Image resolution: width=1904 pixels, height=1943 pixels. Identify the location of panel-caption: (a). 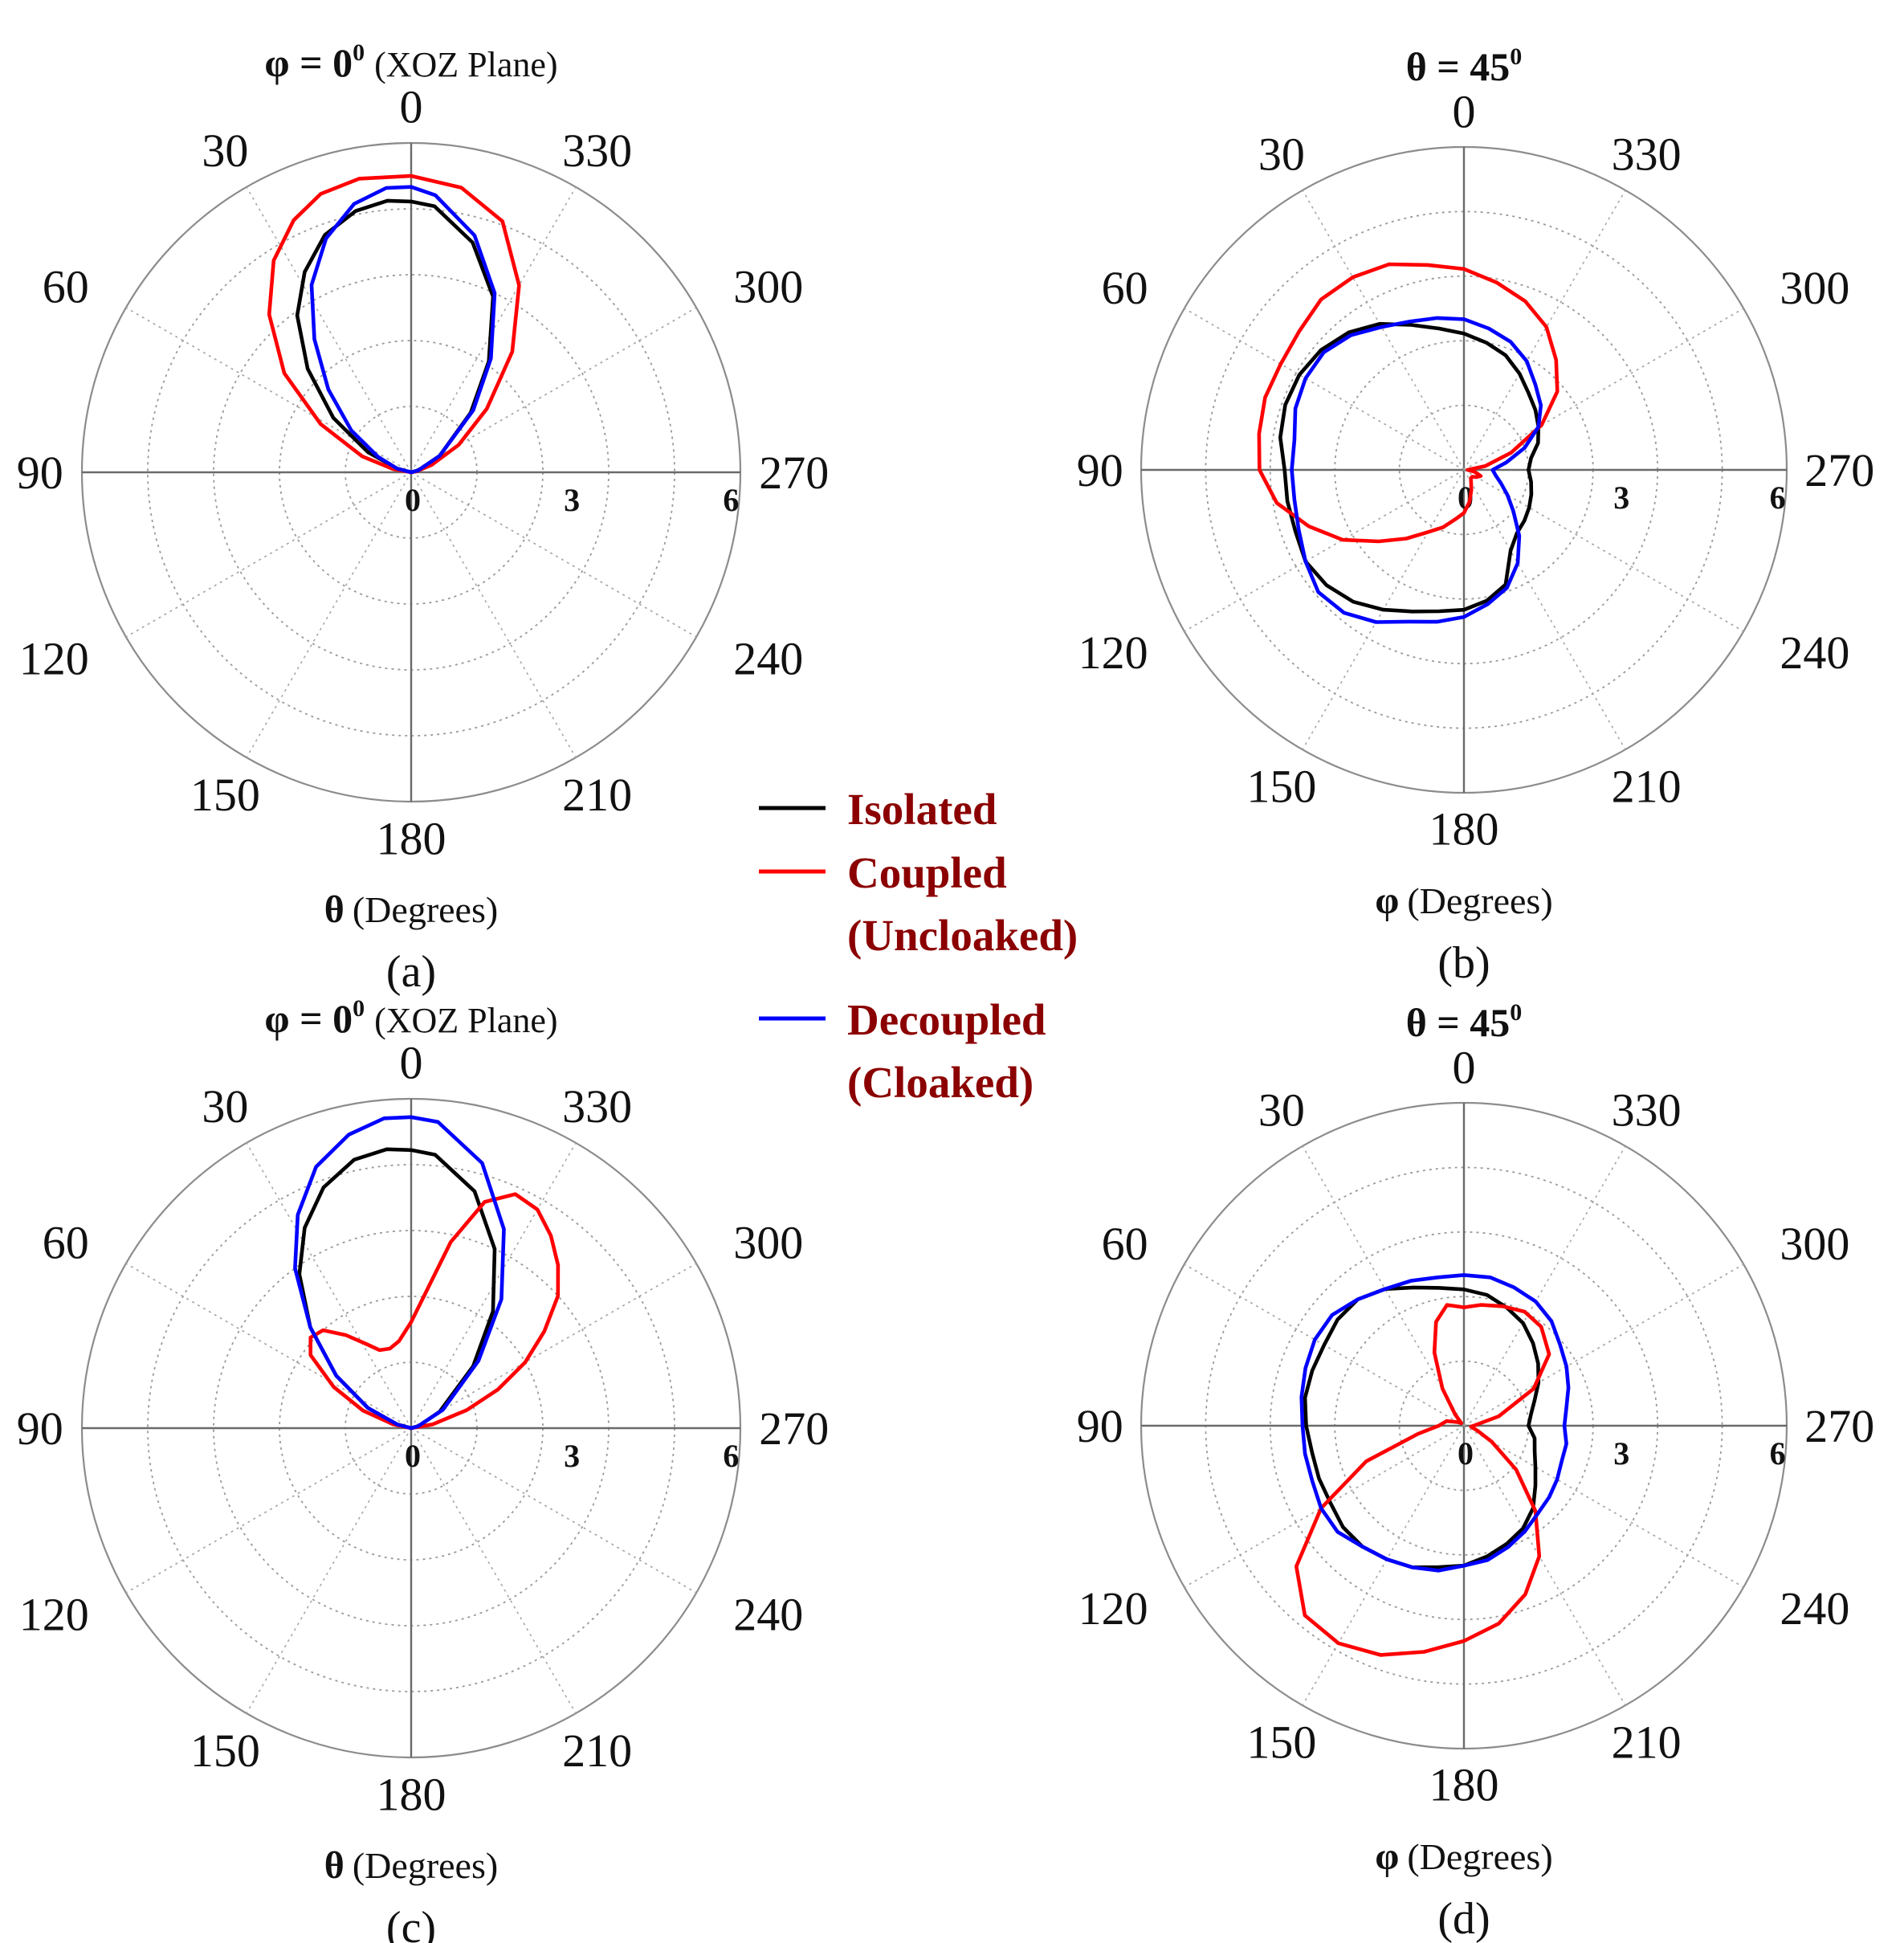
(411, 972).